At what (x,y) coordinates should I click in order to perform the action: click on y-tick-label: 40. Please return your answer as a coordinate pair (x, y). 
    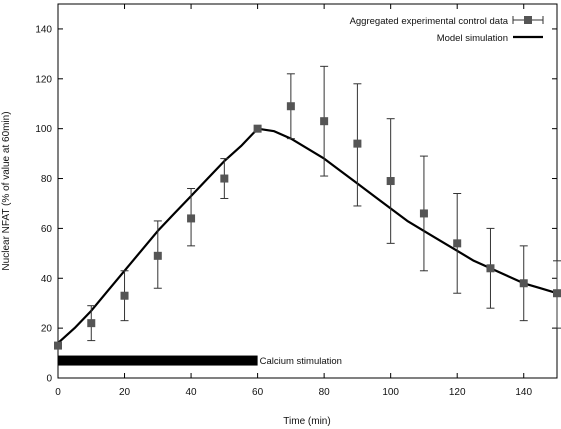
    Looking at the image, I should click on (47, 279).